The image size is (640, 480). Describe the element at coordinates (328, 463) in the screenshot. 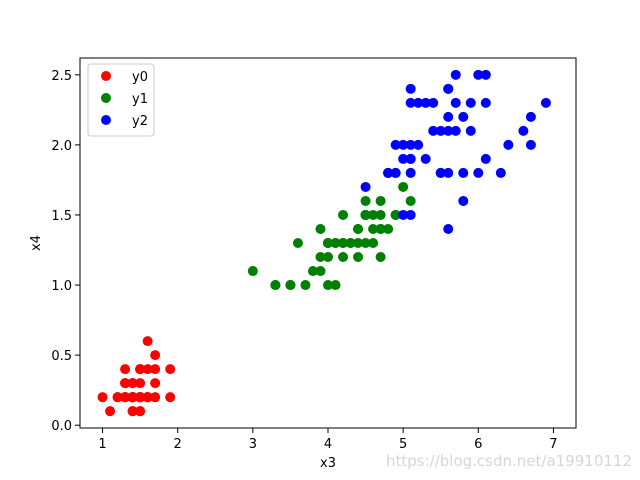

I see `x-axis-label: x3` at that location.